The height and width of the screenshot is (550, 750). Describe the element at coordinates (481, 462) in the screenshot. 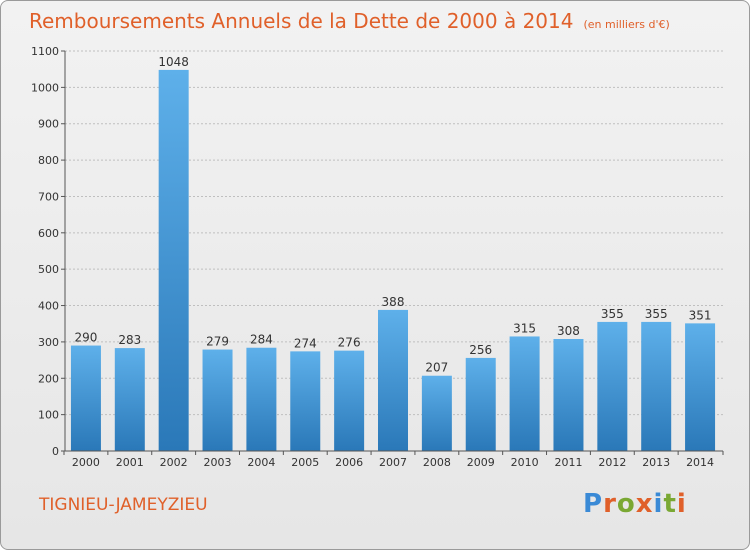

I see `x-tick-label-2009: 2009` at that location.